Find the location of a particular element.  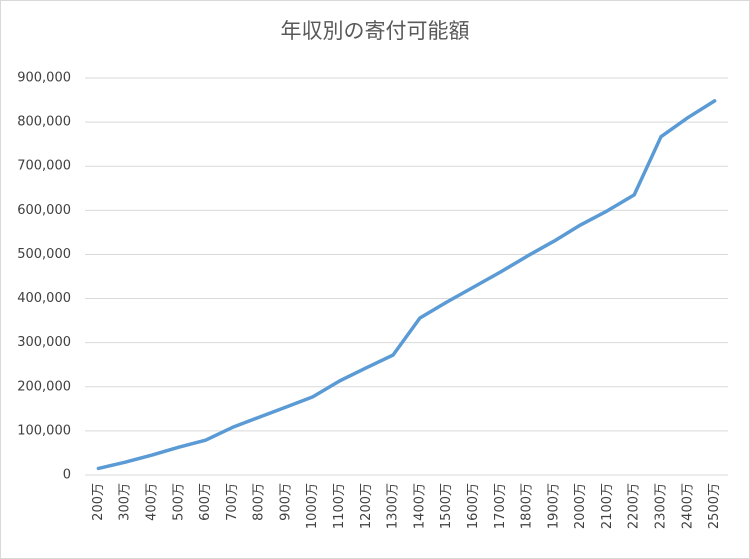

x-tick-label: 2000万 is located at coordinates (580, 506).